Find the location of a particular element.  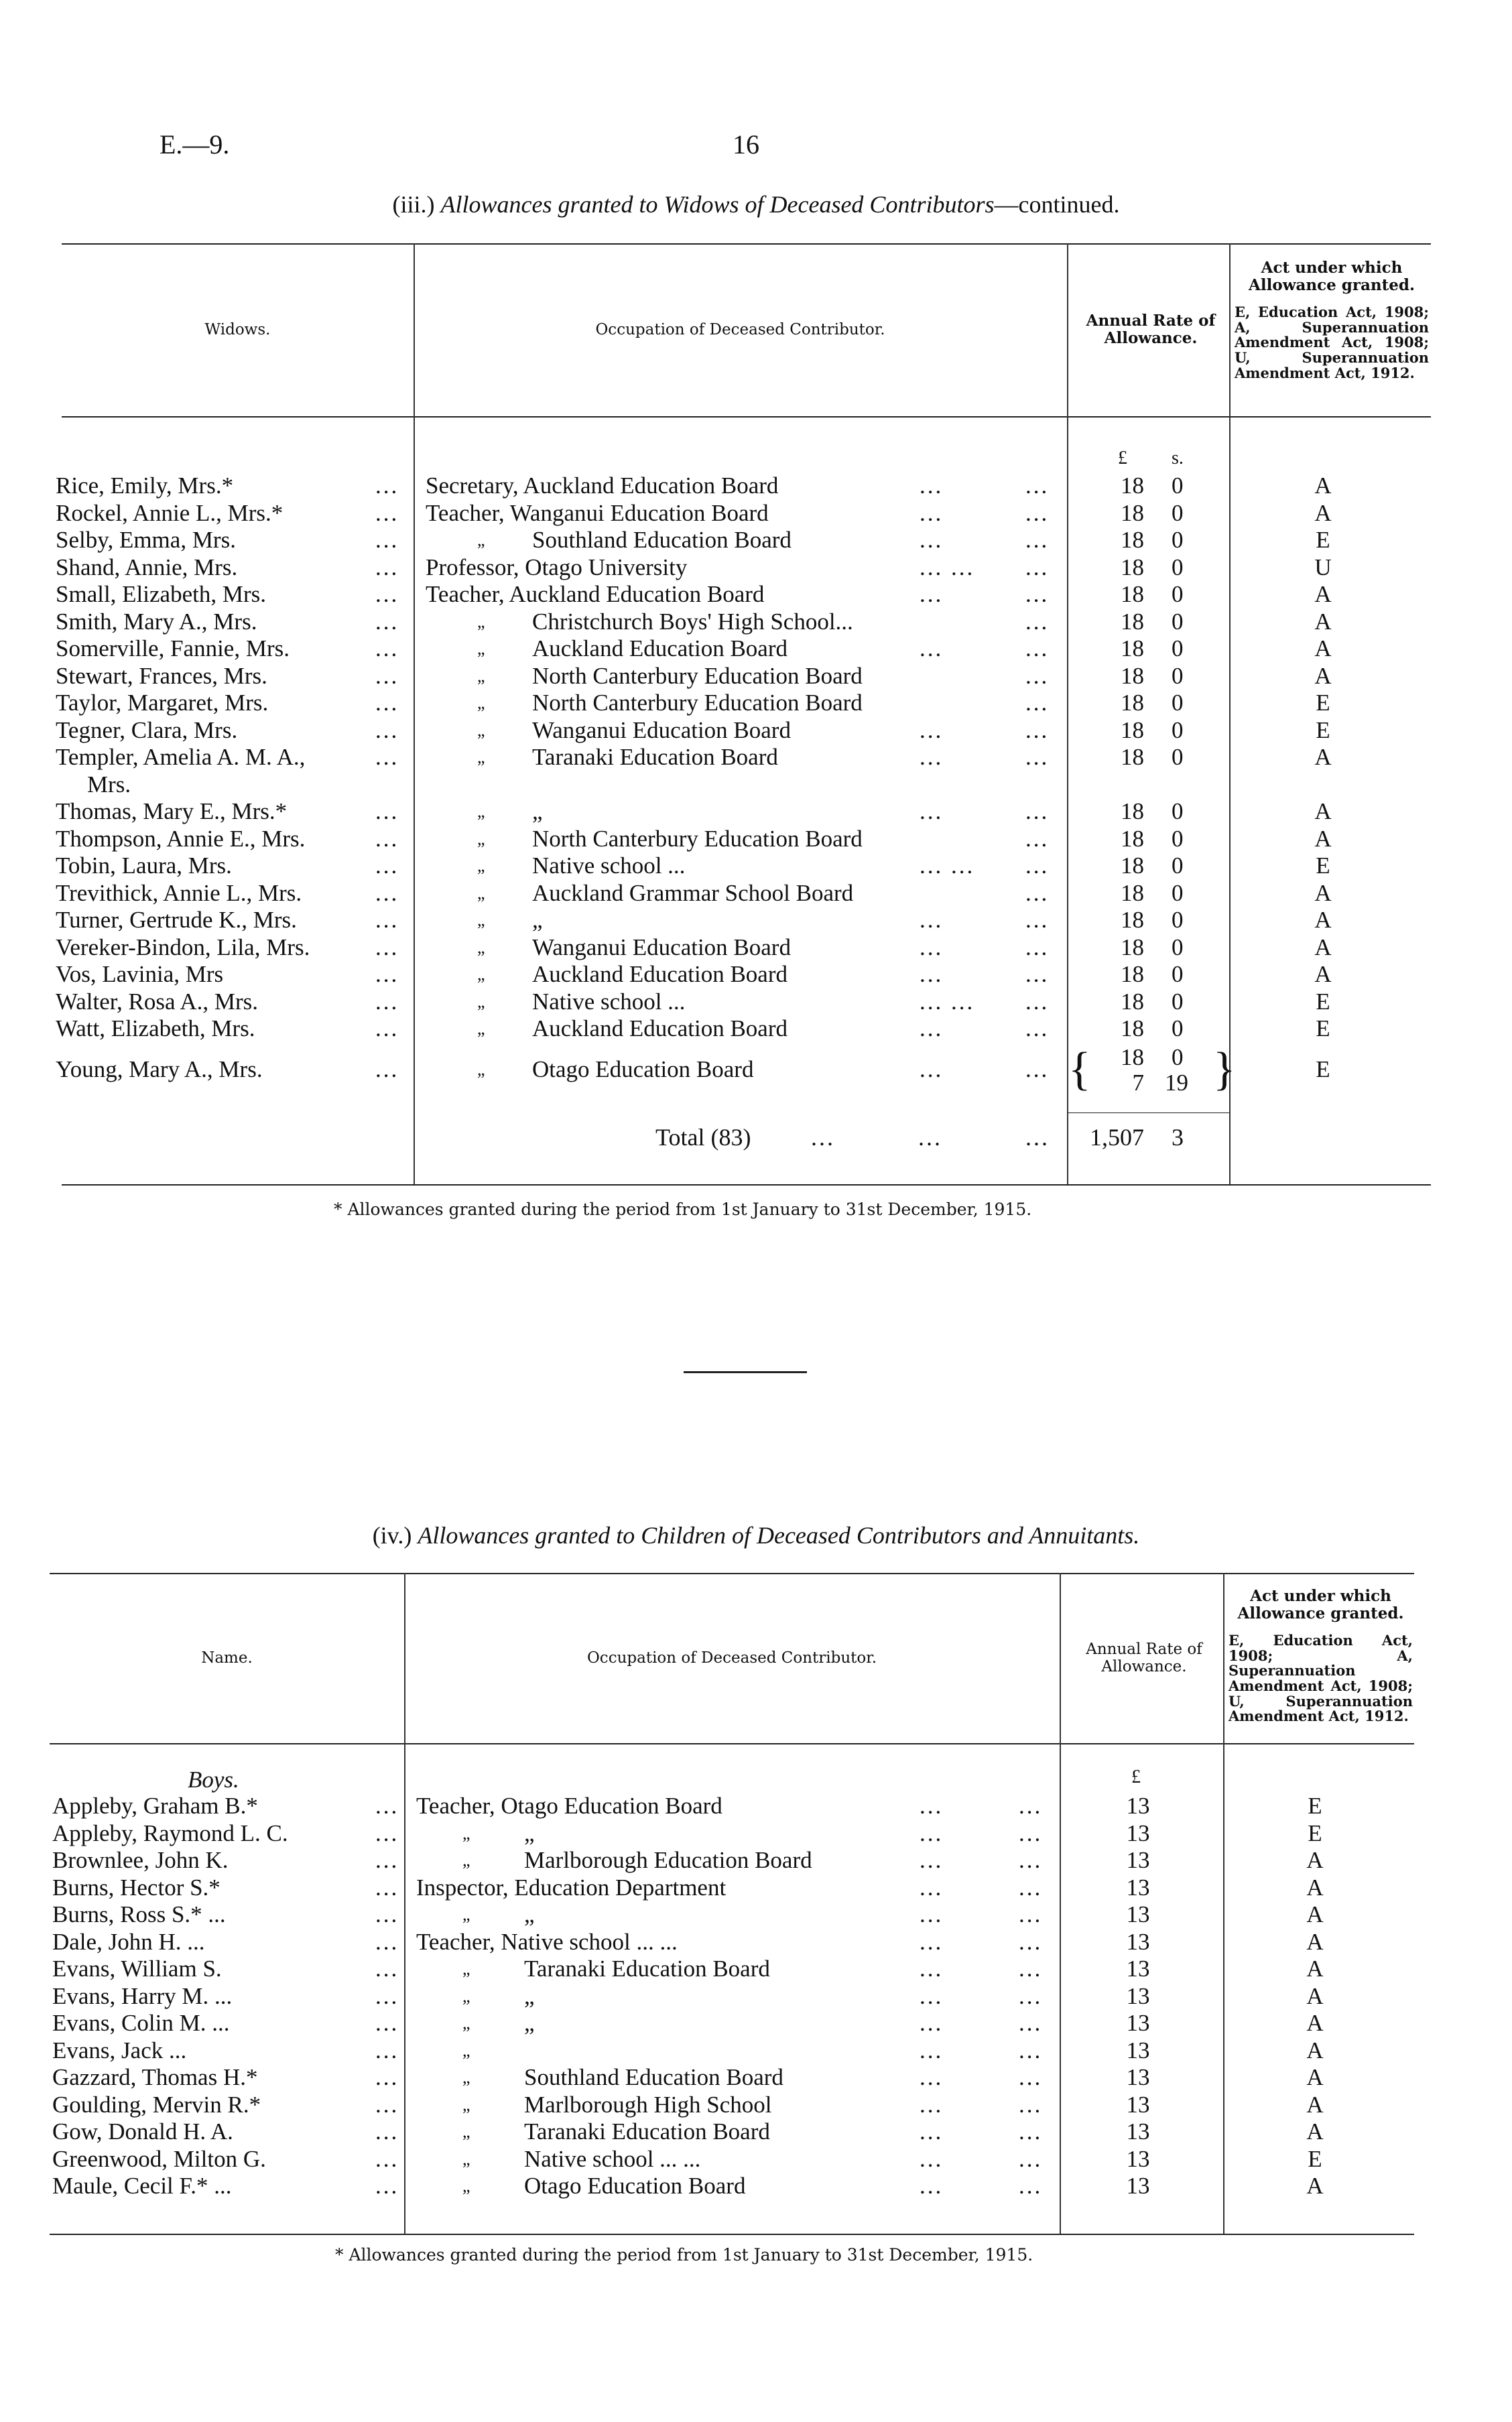

table-row: Turner, Gertrude K., Mrs.... „ „...... 18 0 A is located at coordinates (756, 920).